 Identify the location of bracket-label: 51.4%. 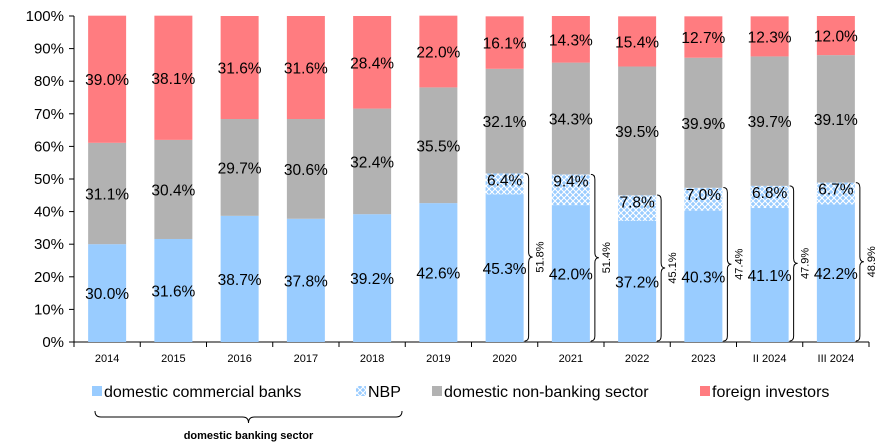
(607, 257).